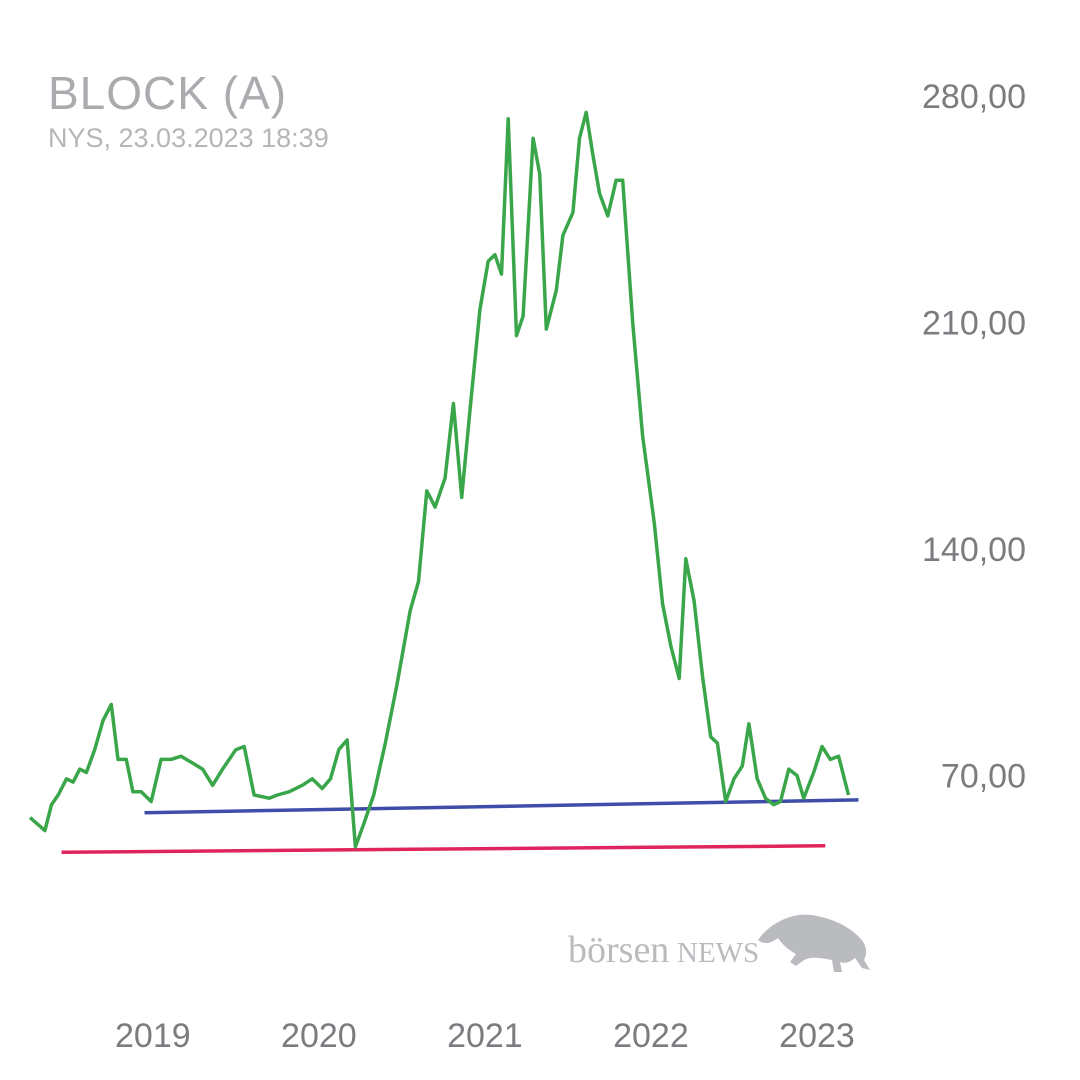 The width and height of the screenshot is (1080, 1080). I want to click on trendlines, so click(460, 826).